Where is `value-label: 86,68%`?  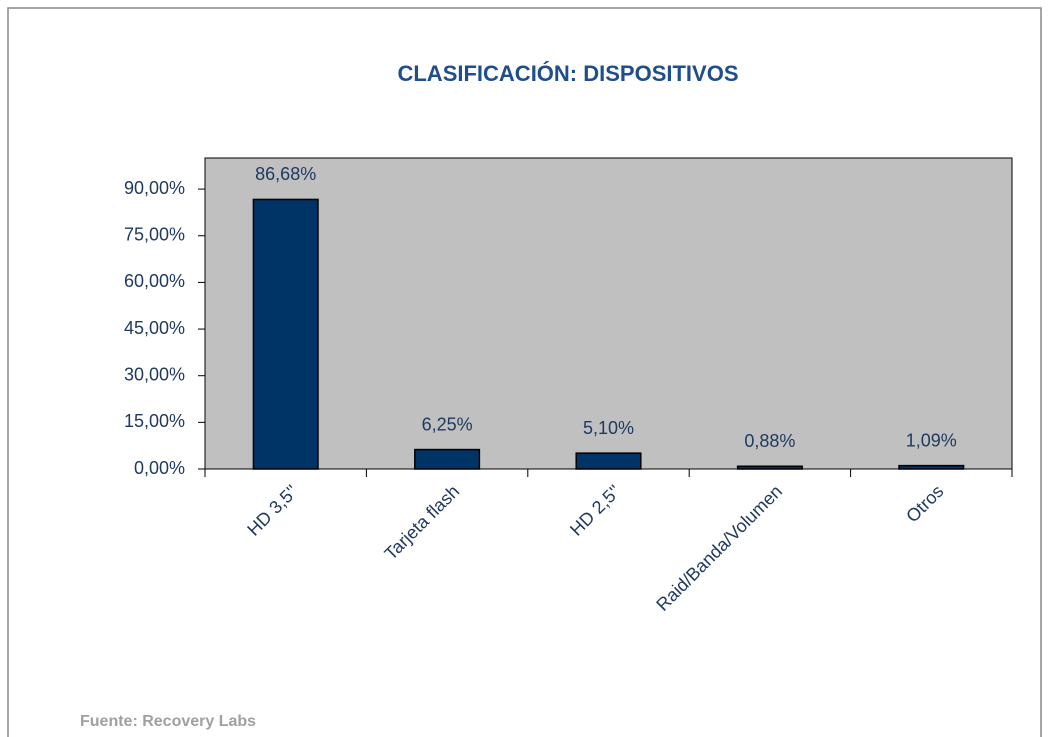
value-label: 86,68% is located at coordinates (285, 174).